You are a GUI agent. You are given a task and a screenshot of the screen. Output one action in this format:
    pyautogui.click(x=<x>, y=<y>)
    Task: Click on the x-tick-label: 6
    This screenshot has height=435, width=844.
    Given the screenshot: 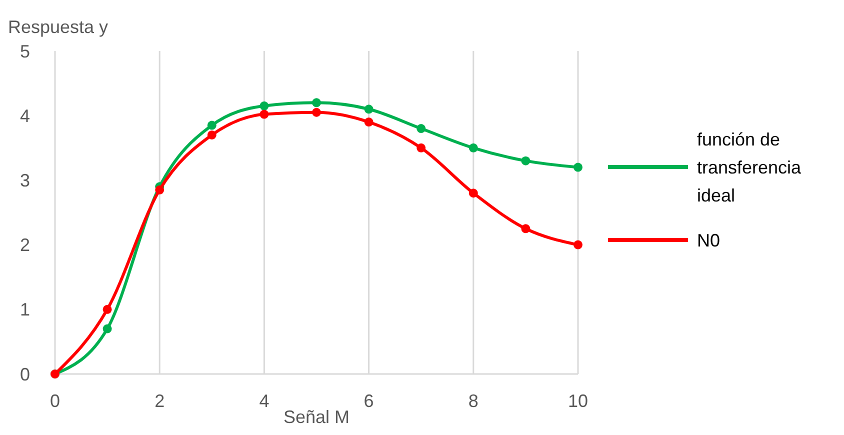 What is the action you would take?
    pyautogui.click(x=369, y=401)
    